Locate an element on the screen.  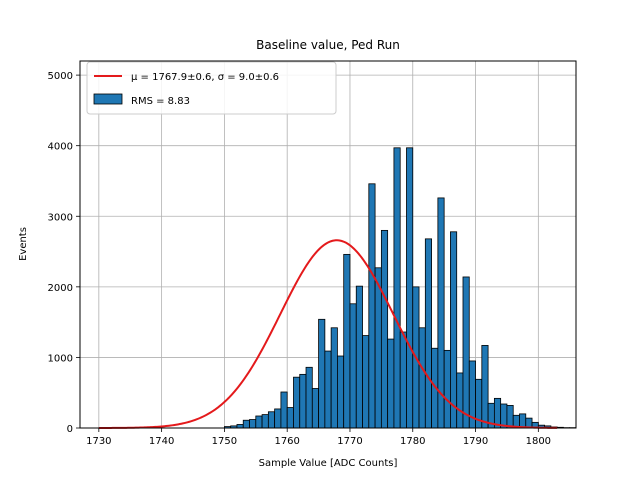
x-axis-label: Sample Value [ADC Counts] is located at coordinates (328, 463).